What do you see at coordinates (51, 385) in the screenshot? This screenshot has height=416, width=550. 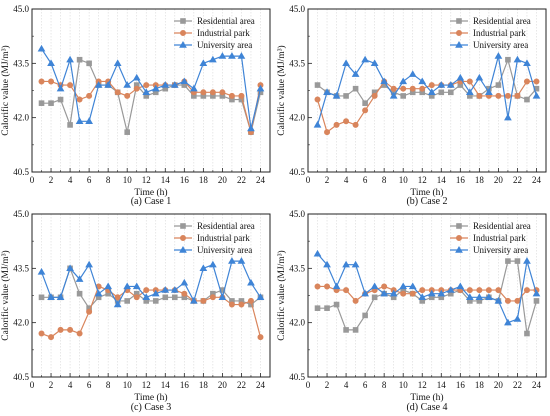 I see `x-tick-label: 2` at bounding box center [51, 385].